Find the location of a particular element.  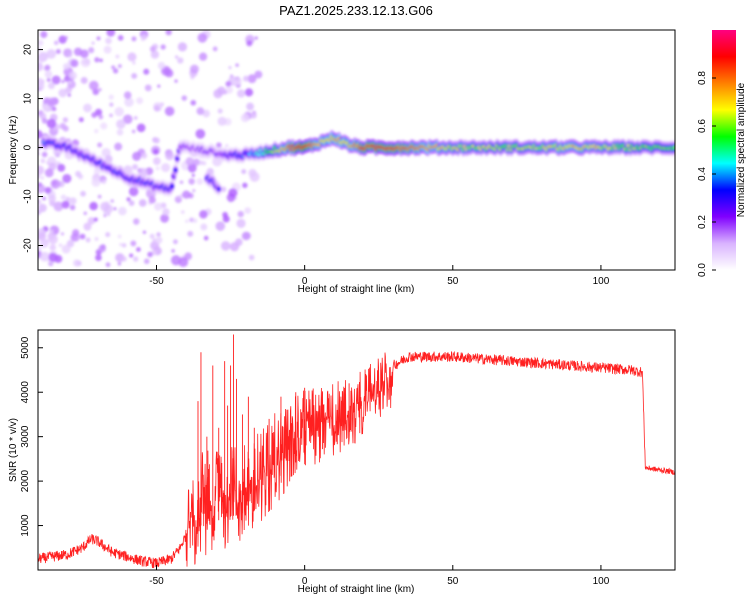

snr-y-tick-label: 2000 is located at coordinates (25, 481).